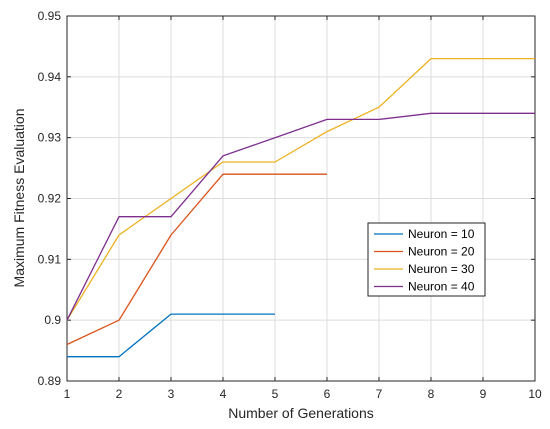 The image size is (550, 429). What do you see at coordinates (441, 252) in the screenshot?
I see `legend-label-2: Neuron = 20` at bounding box center [441, 252].